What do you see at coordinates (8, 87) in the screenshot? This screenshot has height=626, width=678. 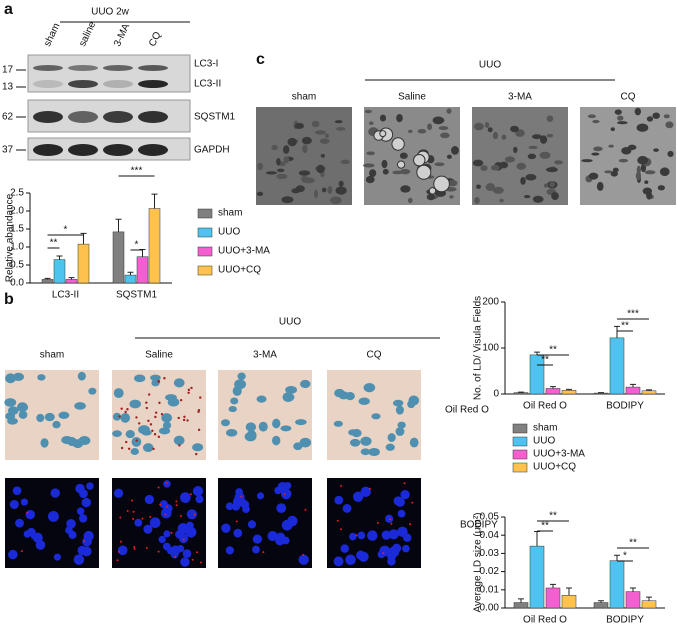 I see `mw-marker: 13` at bounding box center [8, 87].